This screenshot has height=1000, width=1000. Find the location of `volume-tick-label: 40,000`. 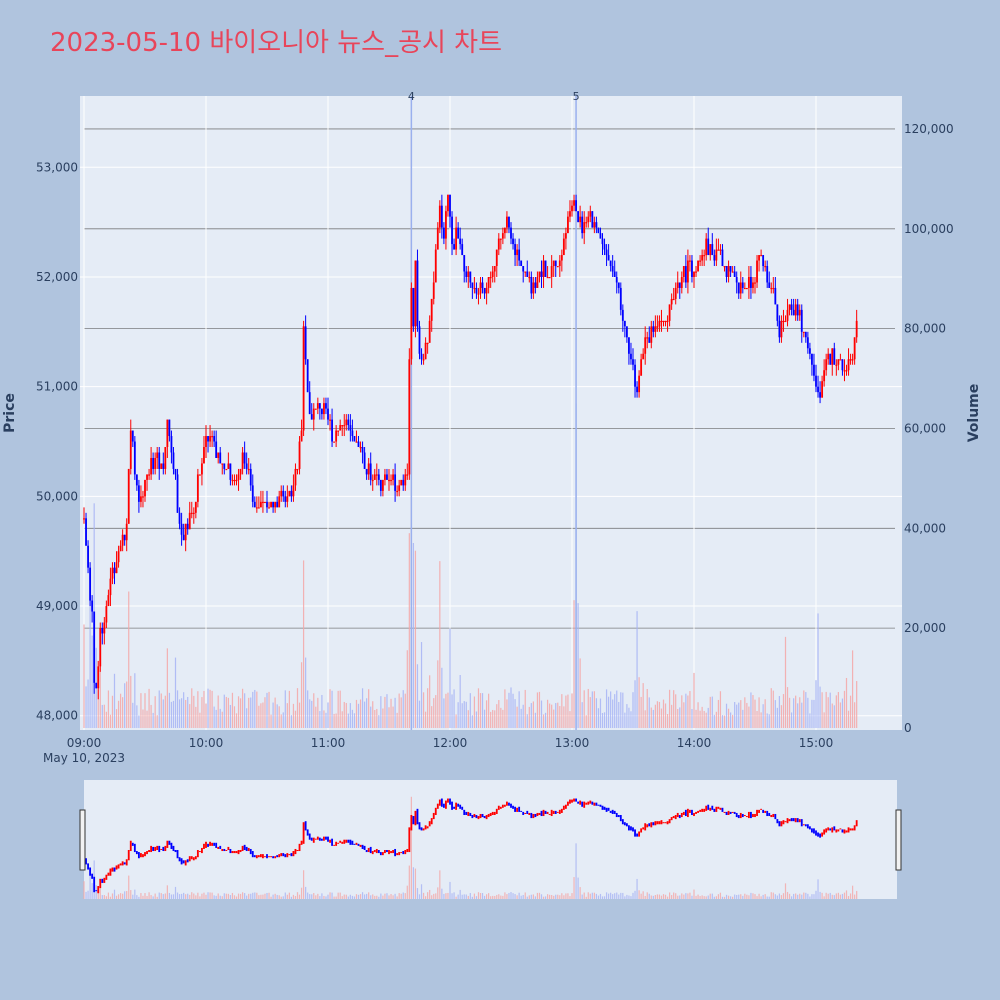

volume-tick-label: 40,000 is located at coordinates (925, 528).